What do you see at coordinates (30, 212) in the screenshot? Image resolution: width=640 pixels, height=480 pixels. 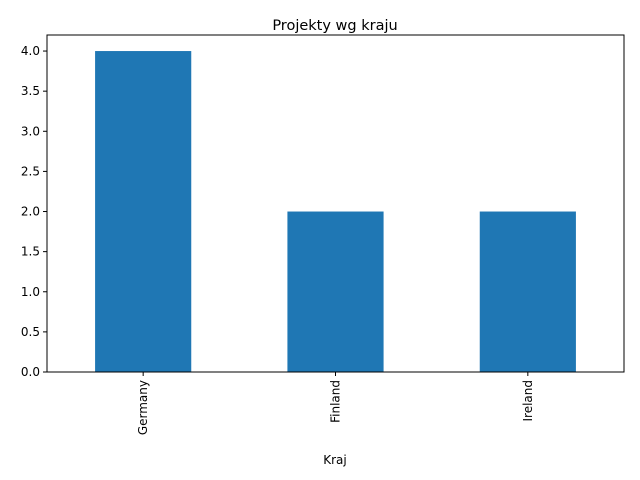 I see `y-tick-label: 2.0` at bounding box center [30, 212].